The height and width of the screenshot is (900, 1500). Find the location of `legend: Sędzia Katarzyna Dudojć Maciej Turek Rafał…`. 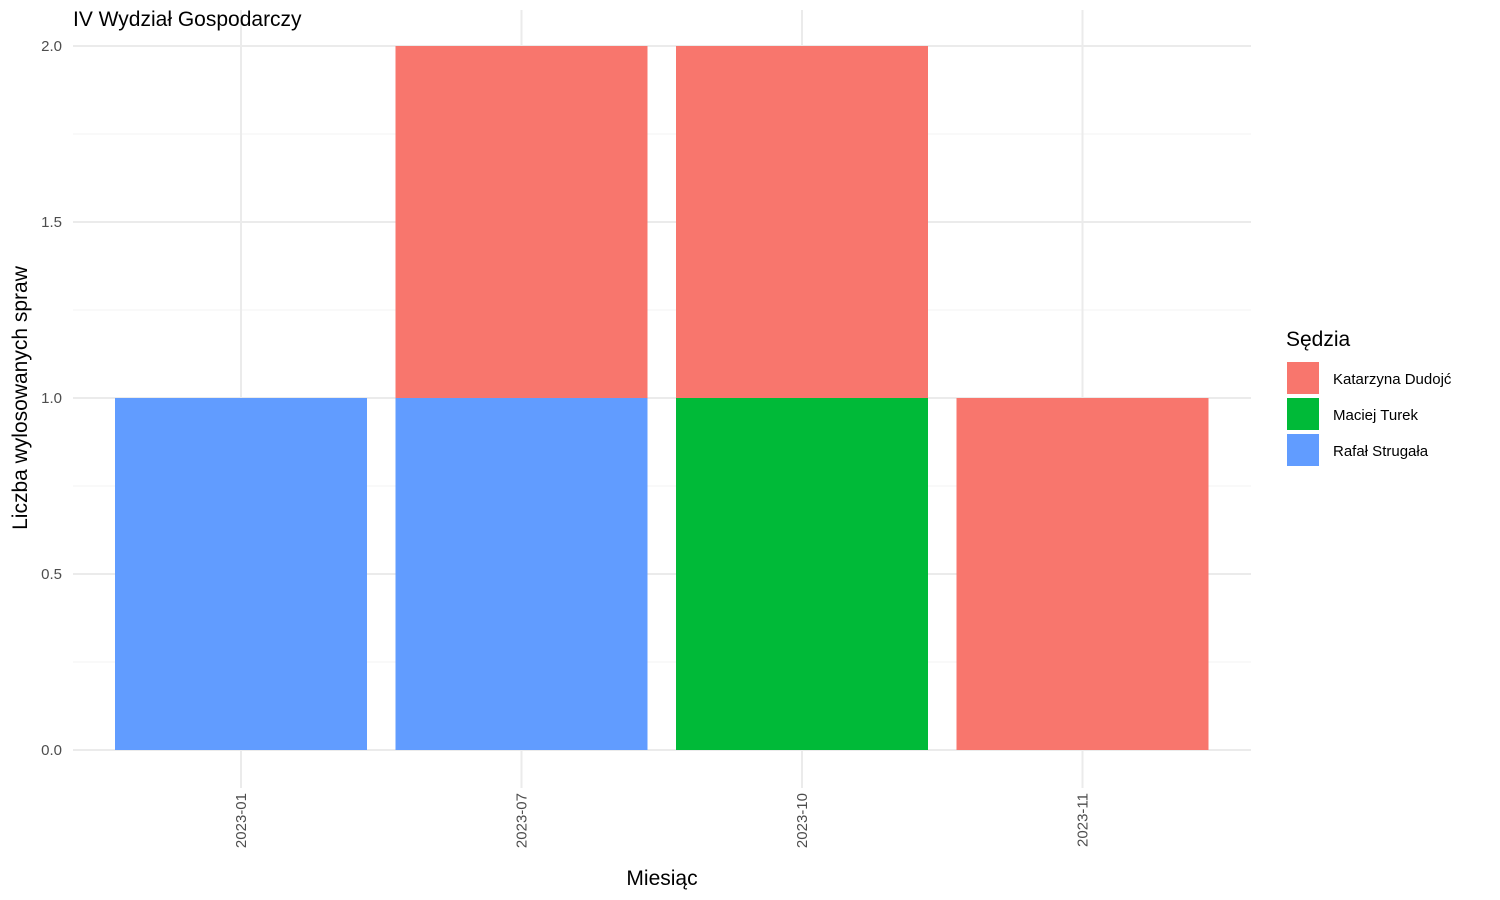

legend: Sędzia Katarzyna Dudojć Maciej Turek Rafał… is located at coordinates (1369, 397).